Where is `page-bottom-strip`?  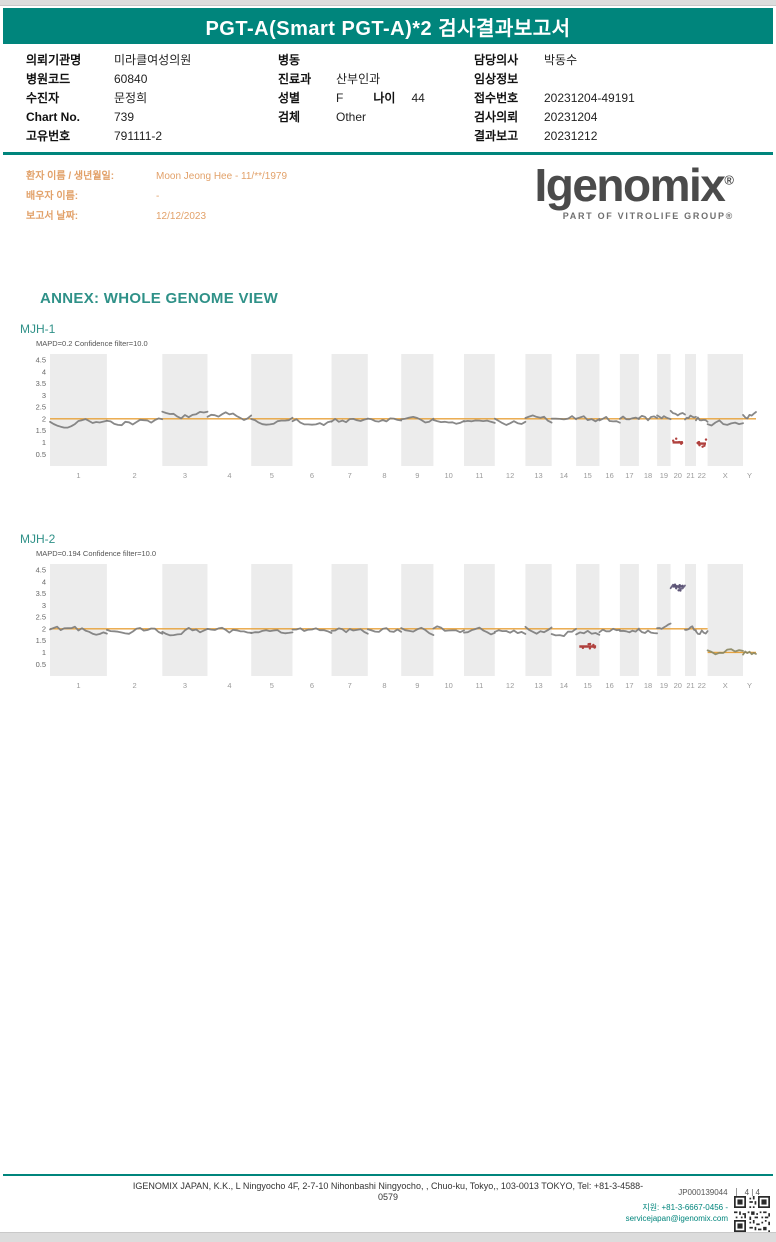
page-bottom-strip is located at coordinates (388, 1237).